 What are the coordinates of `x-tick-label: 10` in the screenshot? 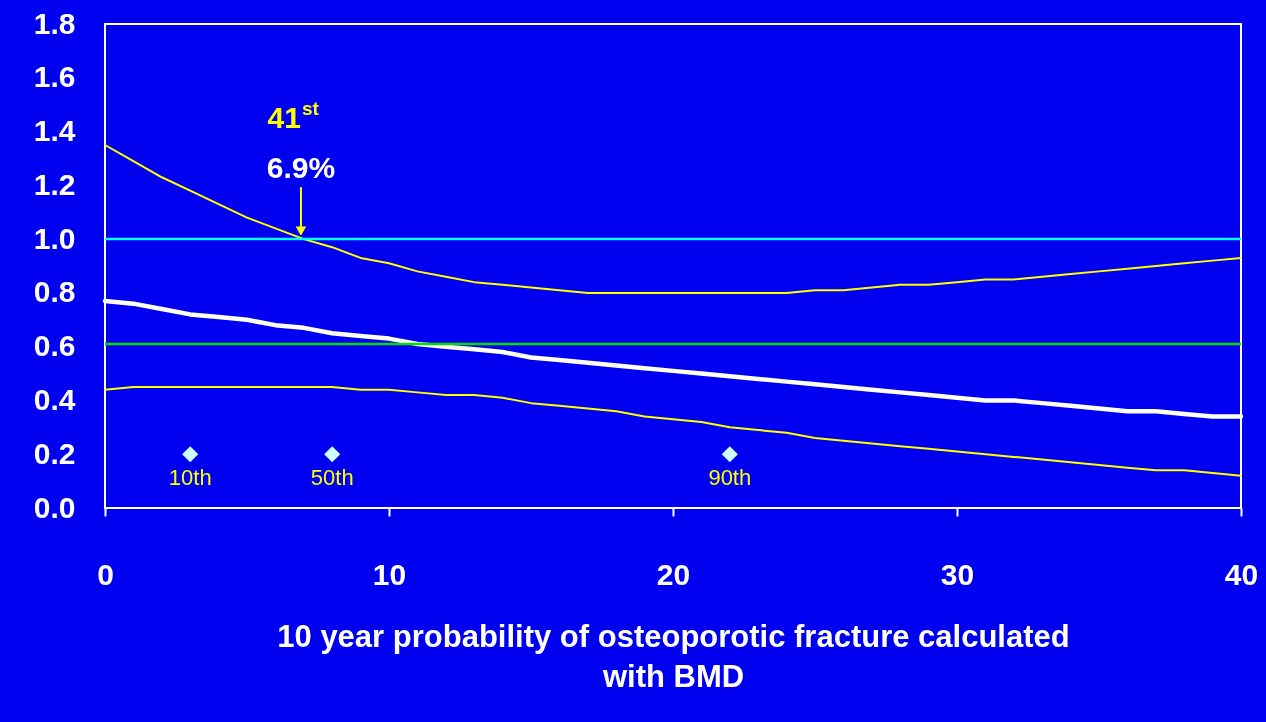 It's located at (389, 574).